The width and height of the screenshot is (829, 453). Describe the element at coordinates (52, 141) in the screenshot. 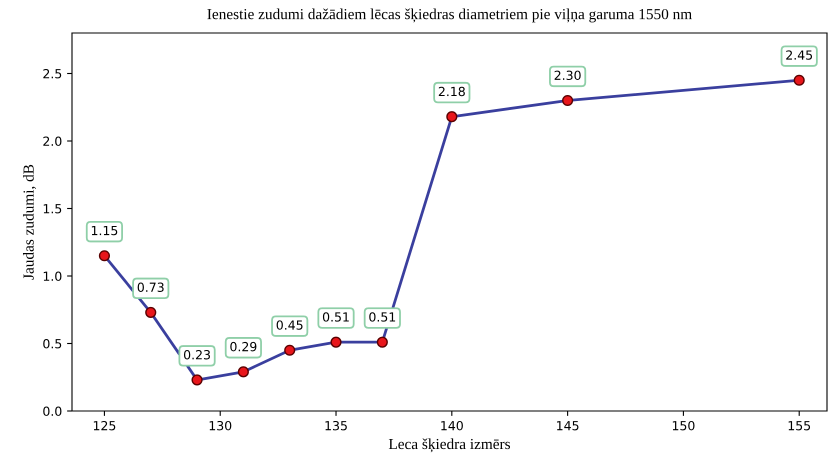

I see `y-tick-label: 2.0` at that location.